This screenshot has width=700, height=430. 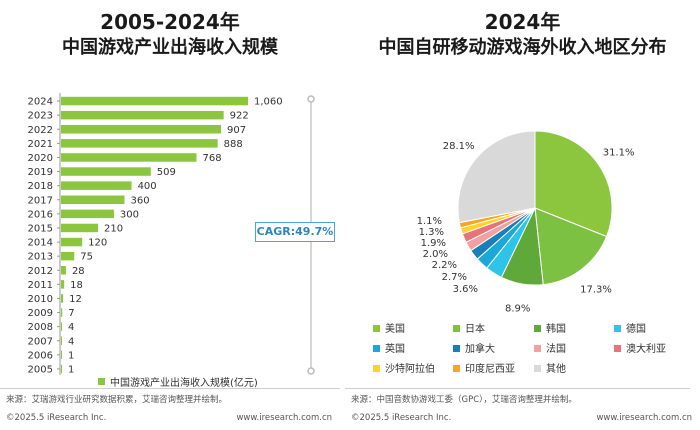 I want to click on pie-legend-item: 韩国, so click(x=550, y=327).